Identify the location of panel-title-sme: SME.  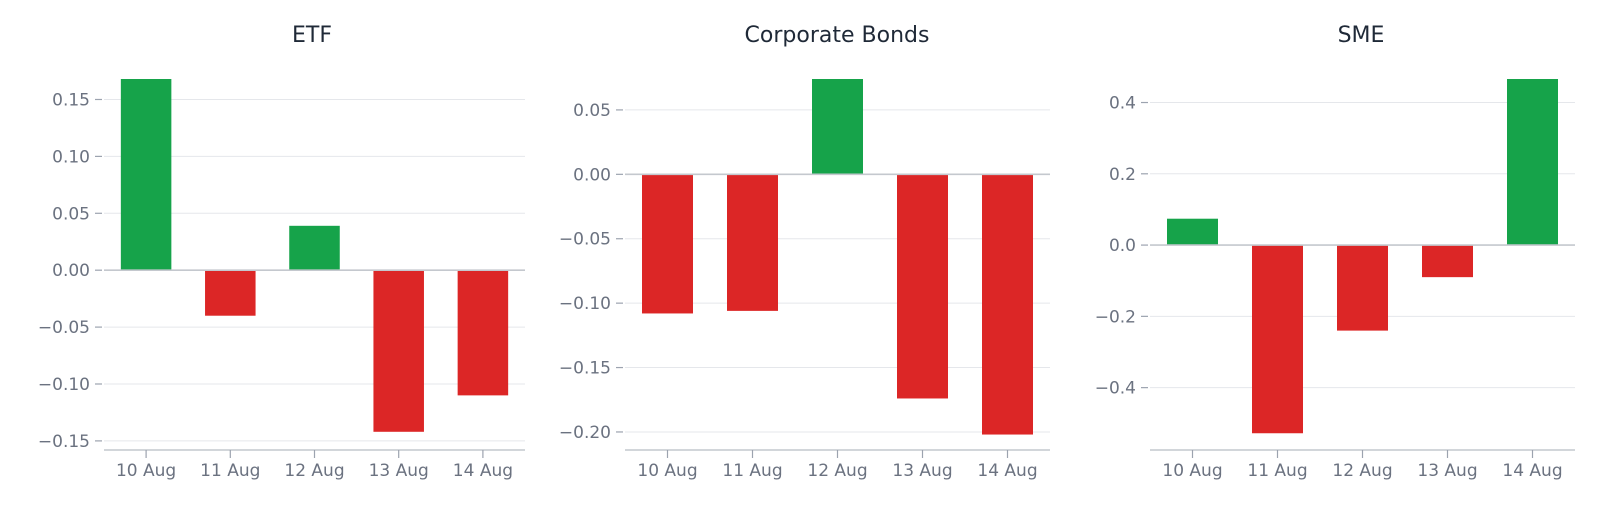
(1361, 35).